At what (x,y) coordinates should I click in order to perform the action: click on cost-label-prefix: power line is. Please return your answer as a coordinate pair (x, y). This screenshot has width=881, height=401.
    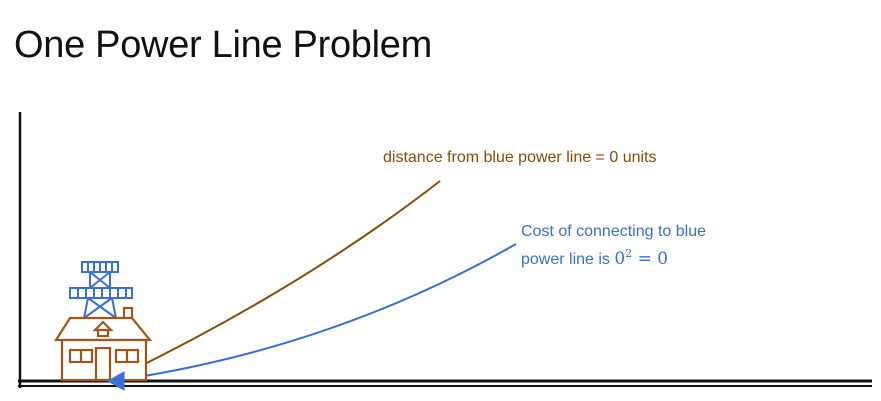
    Looking at the image, I should click on (568, 259).